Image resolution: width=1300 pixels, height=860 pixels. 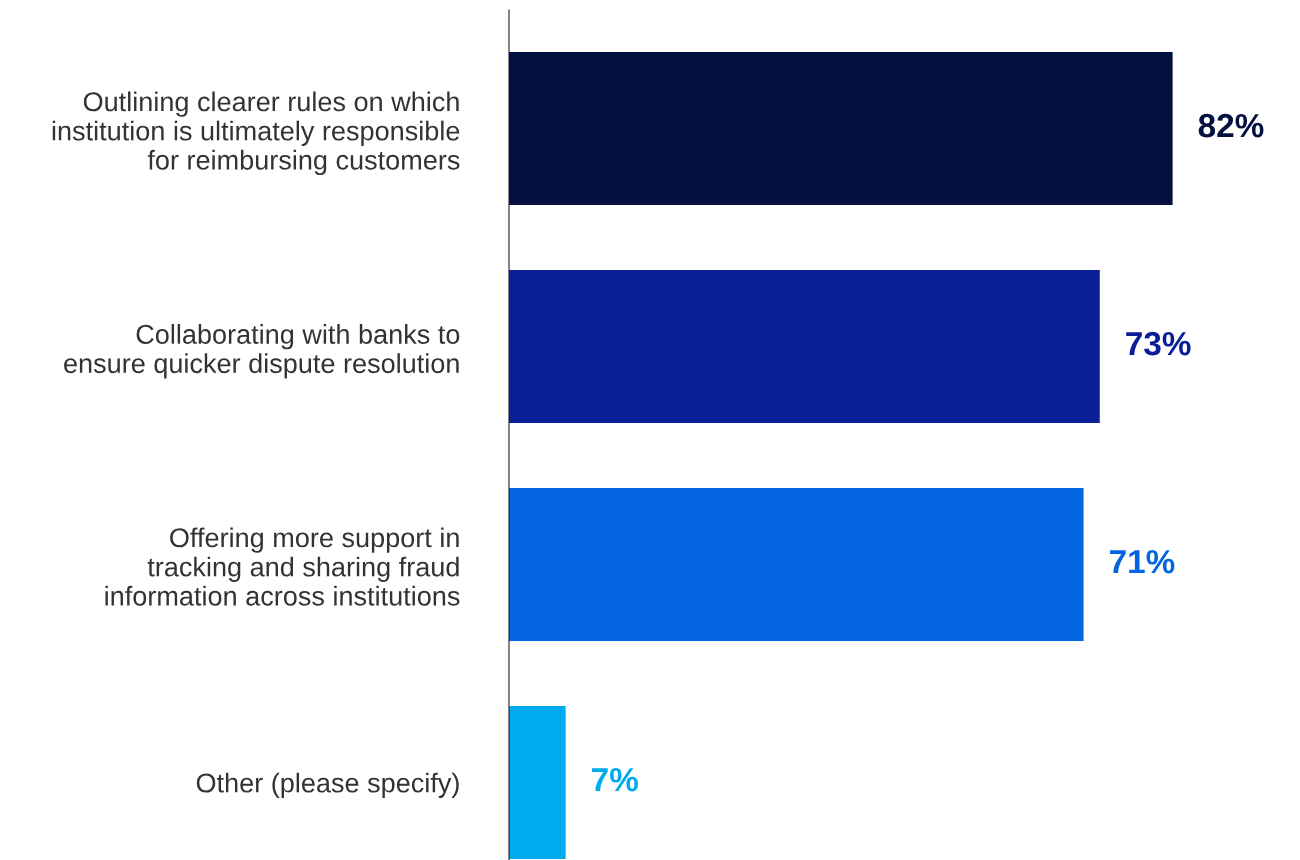 I want to click on data-label: 73%, so click(x=1158, y=343).